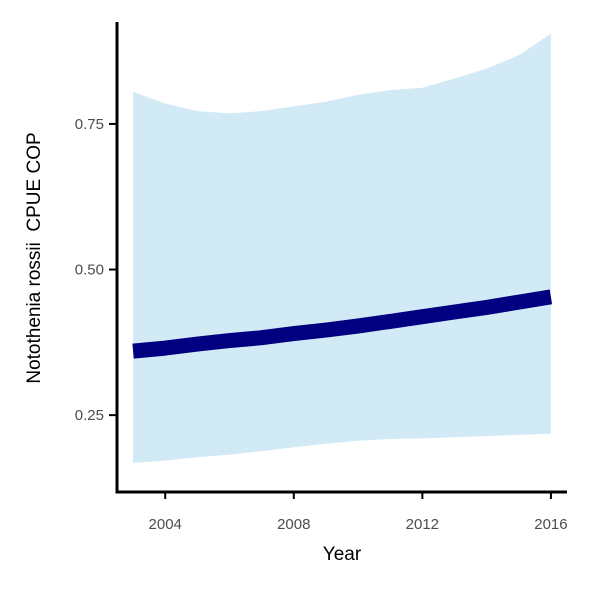  I want to click on x-tick-label: 2004, so click(165, 524).